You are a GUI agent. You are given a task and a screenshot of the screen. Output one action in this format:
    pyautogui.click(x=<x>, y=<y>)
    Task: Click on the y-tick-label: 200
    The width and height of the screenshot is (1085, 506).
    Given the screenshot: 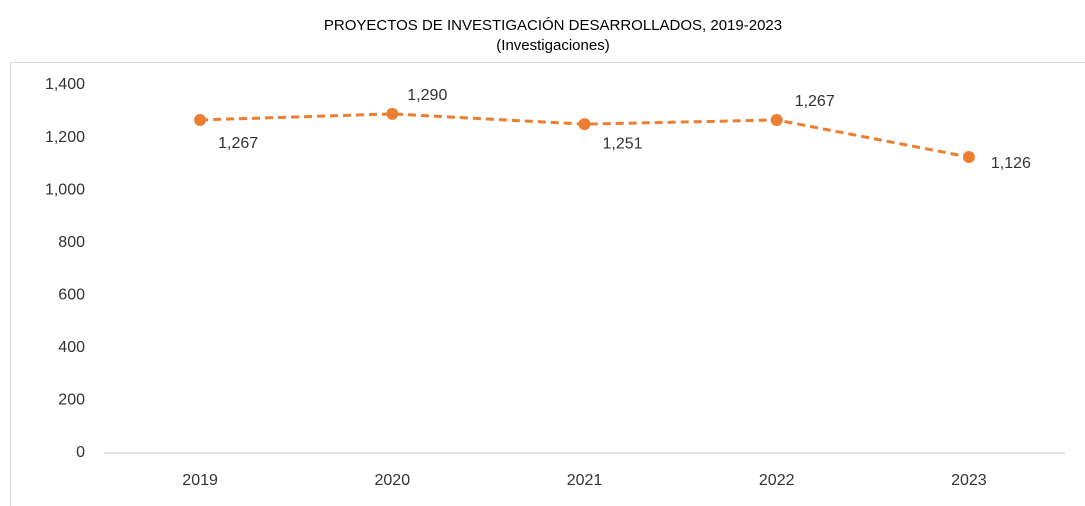 What is the action you would take?
    pyautogui.click(x=71, y=400)
    